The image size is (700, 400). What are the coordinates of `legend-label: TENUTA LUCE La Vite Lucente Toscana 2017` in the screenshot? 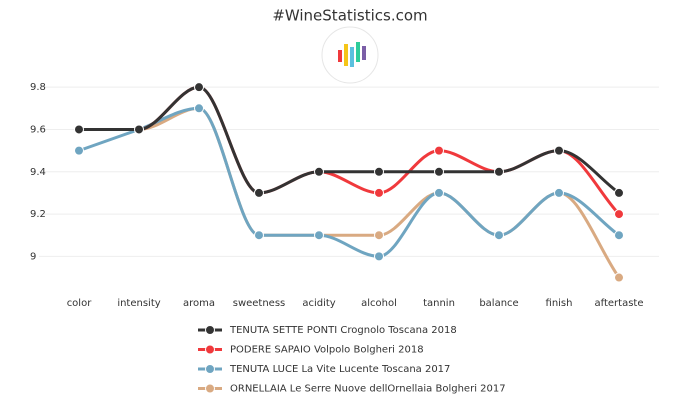 It's located at (339, 369).